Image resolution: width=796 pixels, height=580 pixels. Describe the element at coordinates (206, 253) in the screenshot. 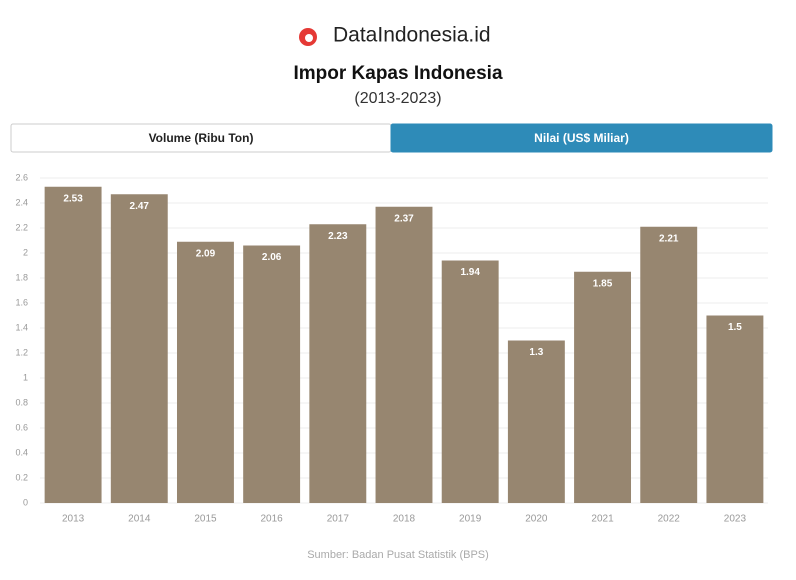

I see `value-label: 2.09` at that location.